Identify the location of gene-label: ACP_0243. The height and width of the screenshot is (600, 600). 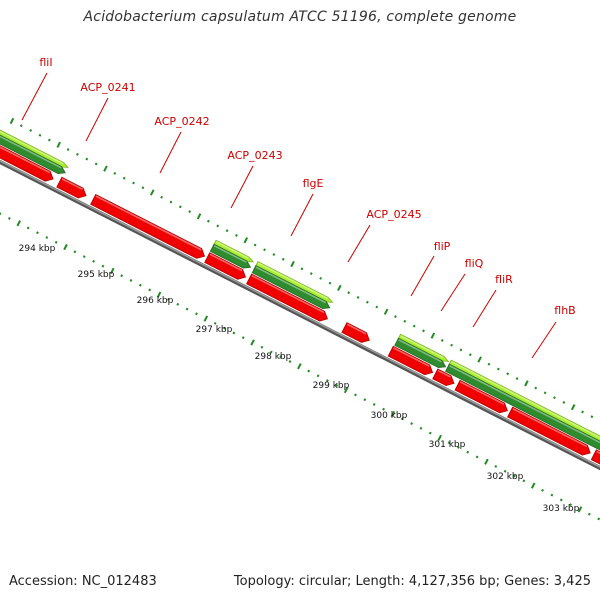
(254, 155).